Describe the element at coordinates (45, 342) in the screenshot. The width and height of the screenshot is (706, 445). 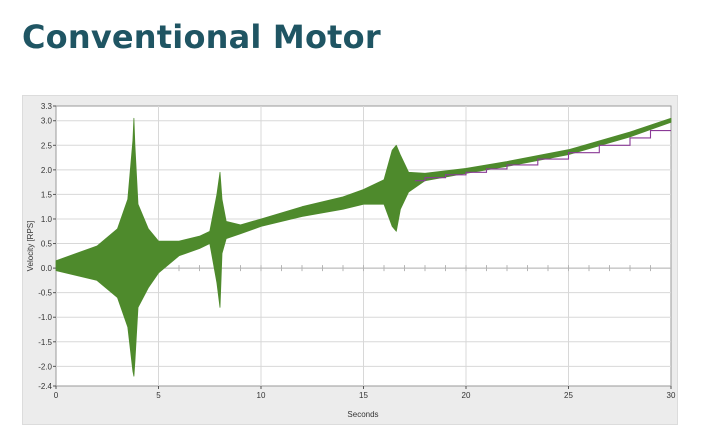
I see `y-tick-label: -1.5` at that location.